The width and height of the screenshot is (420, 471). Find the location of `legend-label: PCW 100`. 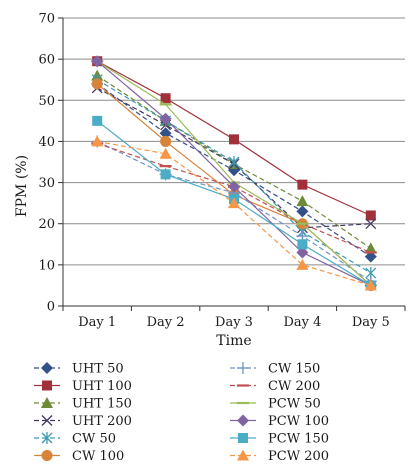

legend-label: PCW 100 is located at coordinates (298, 421).